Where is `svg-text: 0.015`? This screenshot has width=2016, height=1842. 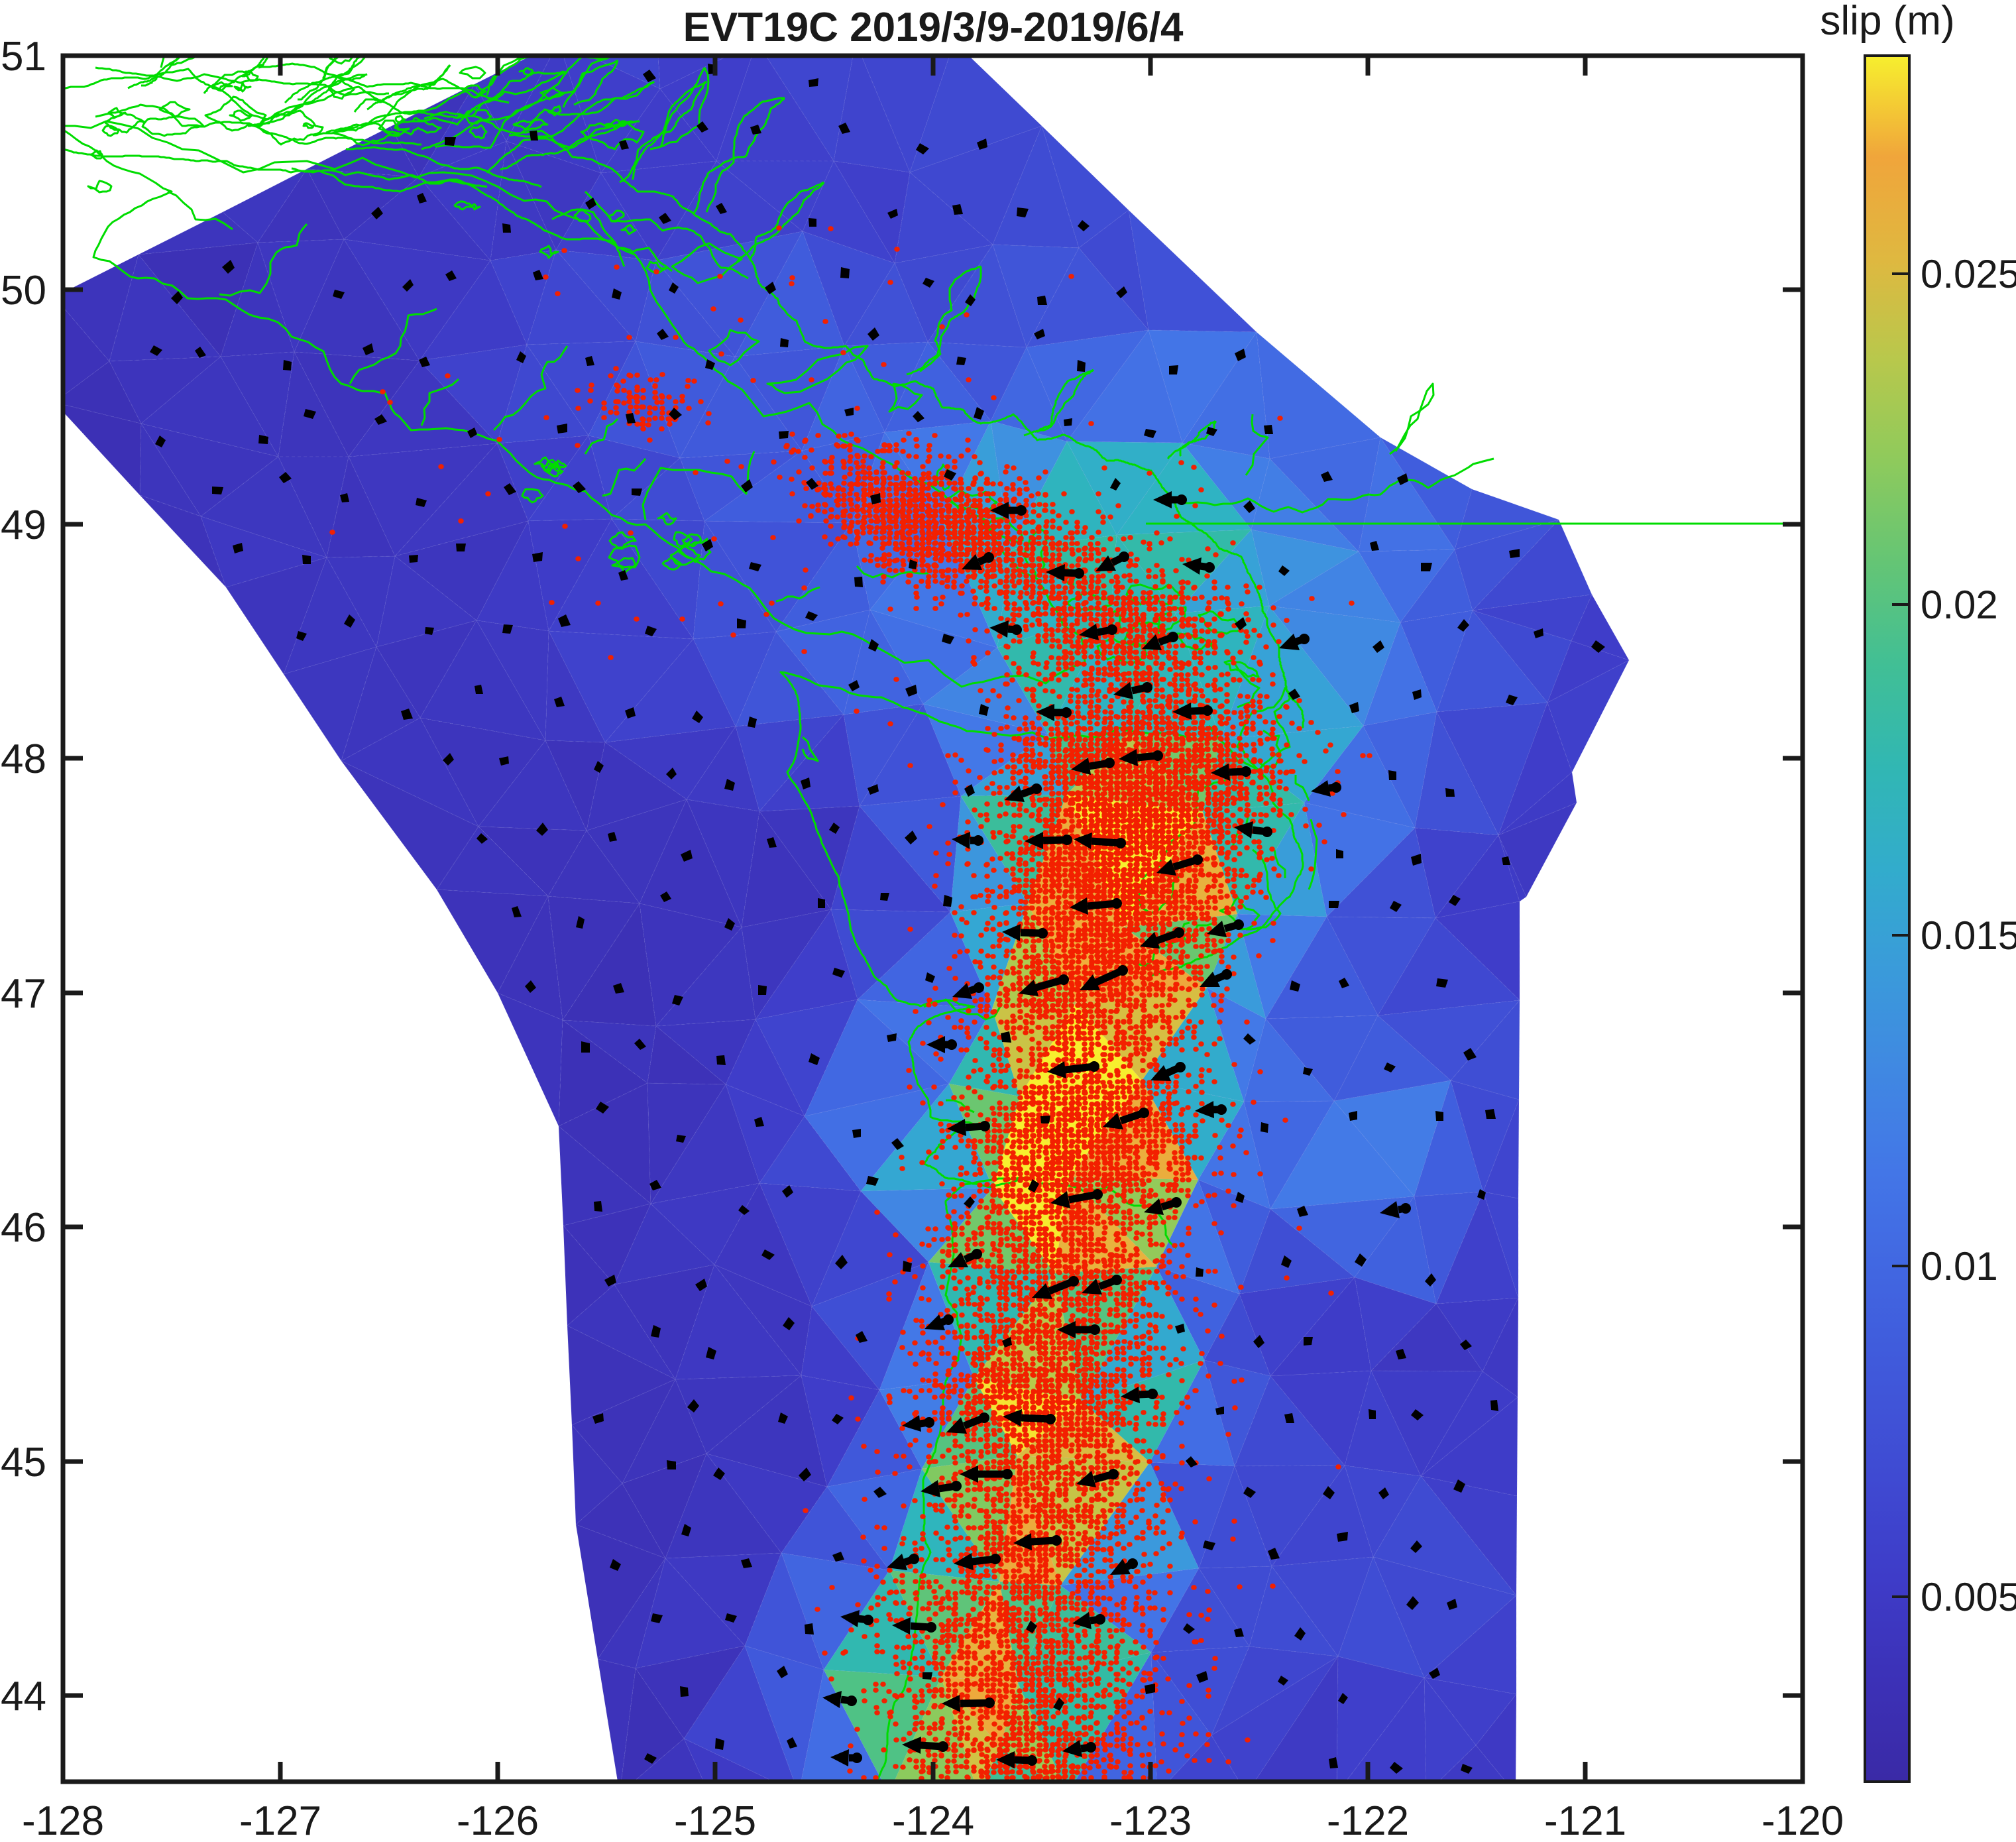 svg-text: 0.015 is located at coordinates (1968, 935).